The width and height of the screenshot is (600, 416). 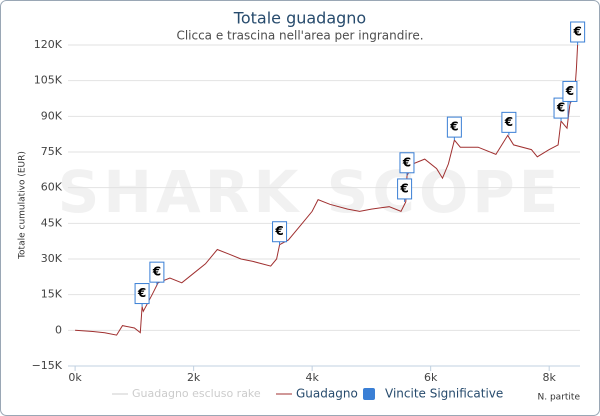 I want to click on y-tick-label: 45K, so click(x=52, y=222).